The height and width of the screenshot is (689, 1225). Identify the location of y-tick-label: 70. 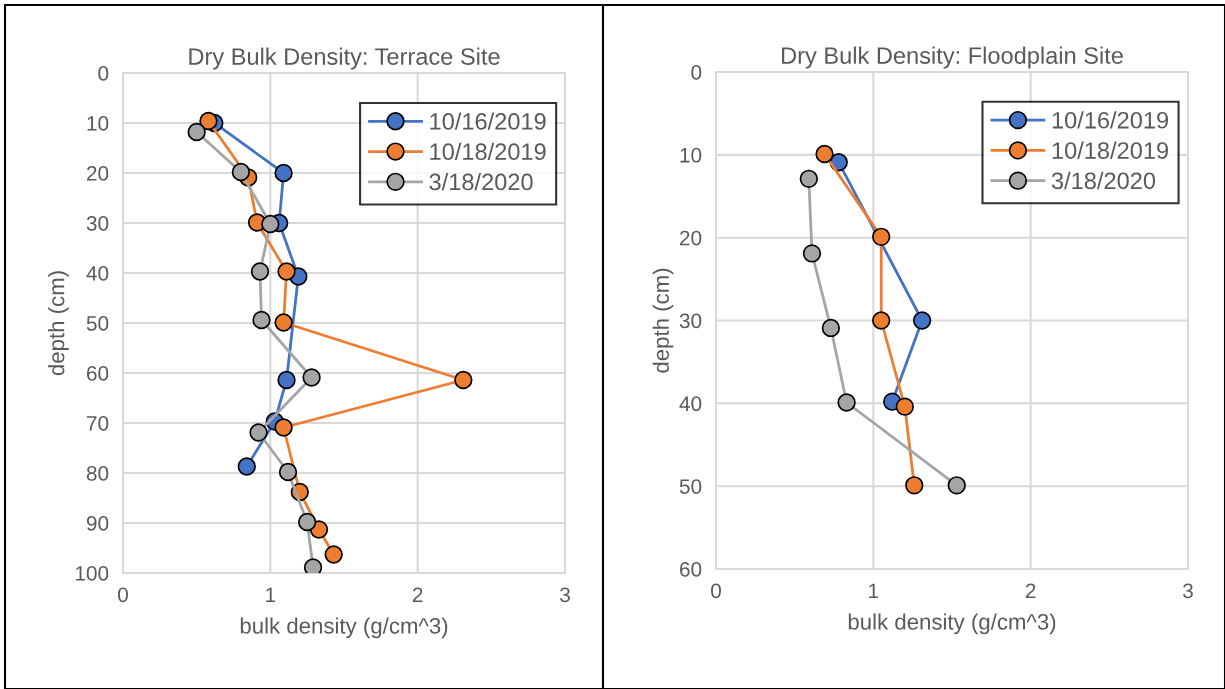
(98, 423).